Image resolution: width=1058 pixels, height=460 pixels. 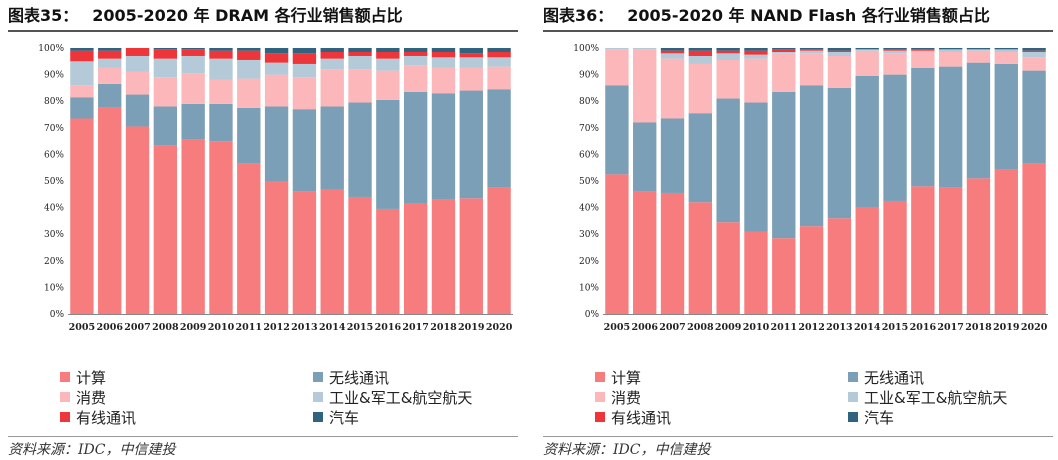 What do you see at coordinates (499, 62) in the screenshot?
I see `bar-segment-industrial-2020` at bounding box center [499, 62].